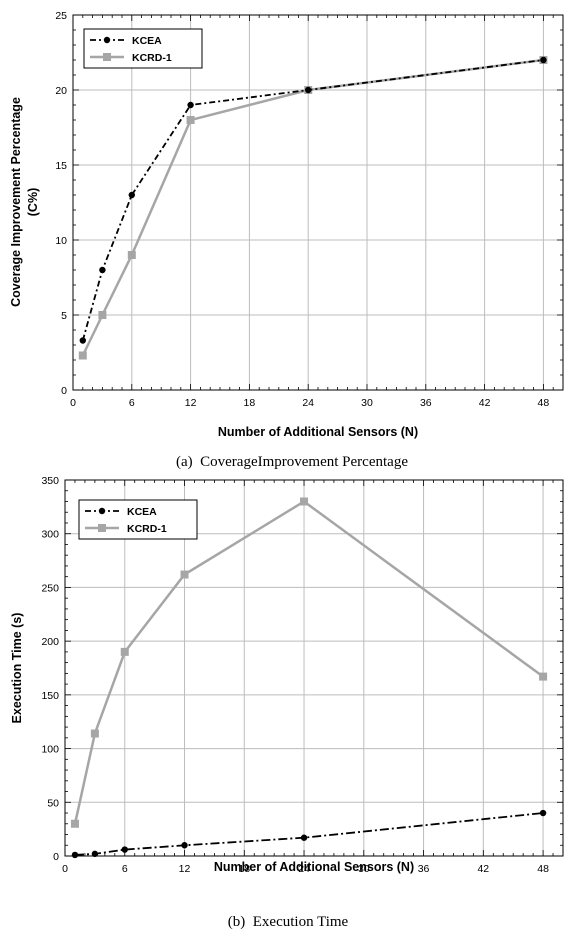 The width and height of the screenshot is (571, 935). Describe the element at coordinates (50, 535) in the screenshot. I see `y-tick-label: 300` at that location.